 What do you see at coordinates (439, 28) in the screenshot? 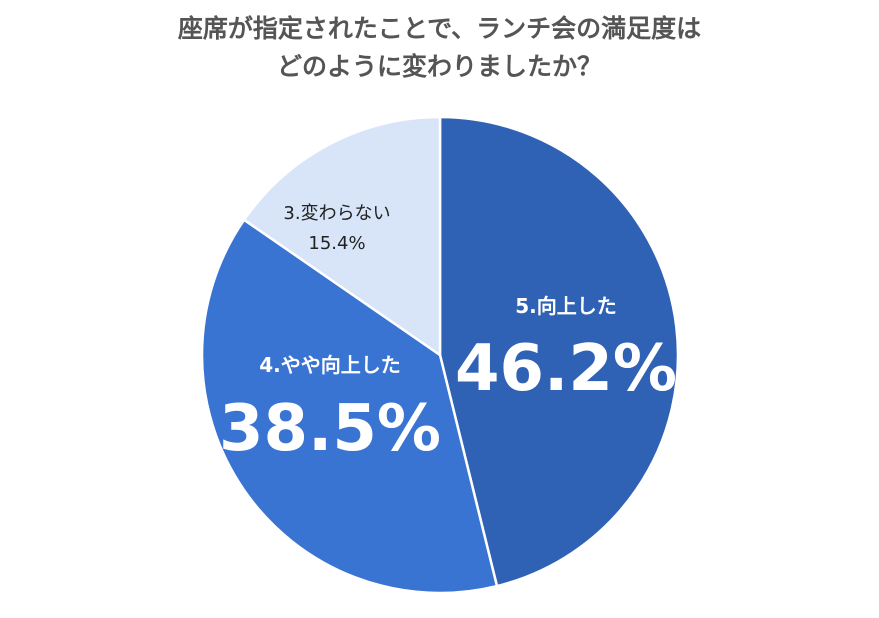
I see `chart-title: 座席が指定されたことで、ランチ会の満足度は` at bounding box center [439, 28].